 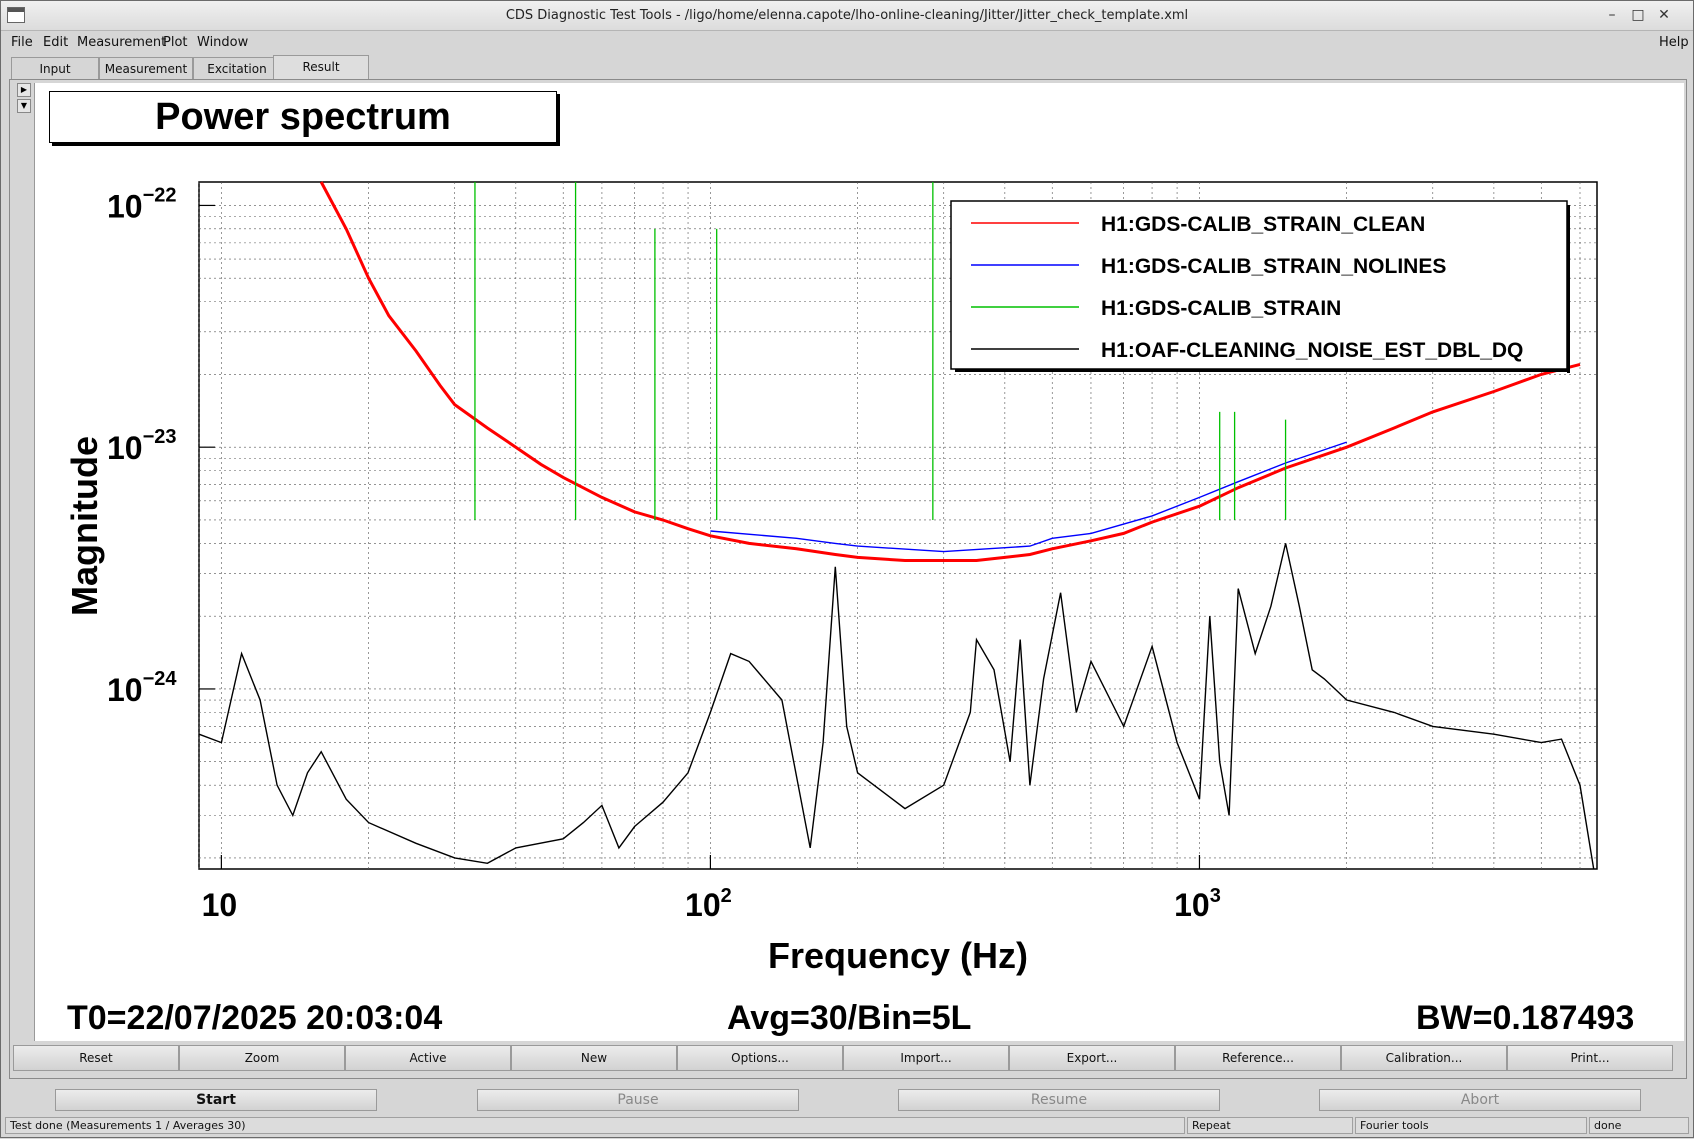 I want to click on bandwidth-label: BW=0.187493, so click(x=1525, y=1018).